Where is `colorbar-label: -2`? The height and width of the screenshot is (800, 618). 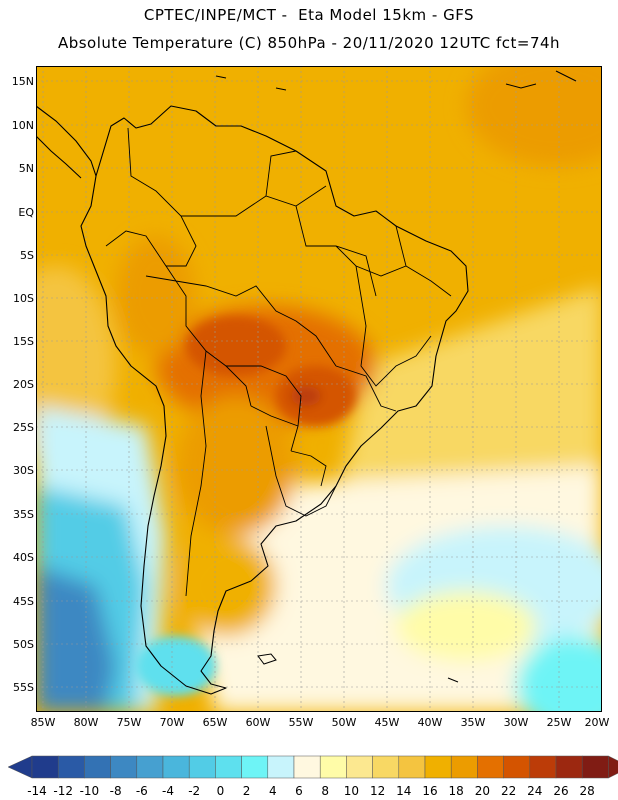 colorbar-label: -2 is located at coordinates (194, 791).